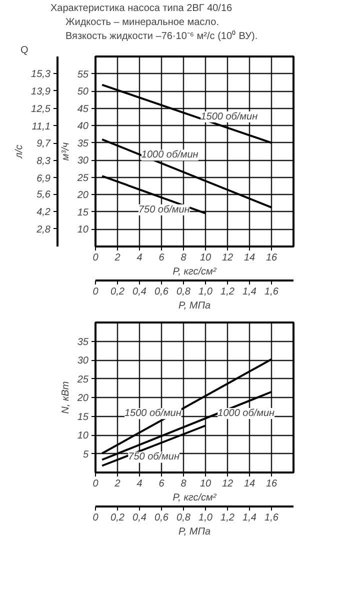 The image size is (338, 594). What do you see at coordinates (66, 151) in the screenshot?
I see `y-axis-title: м³/ч` at bounding box center [66, 151].